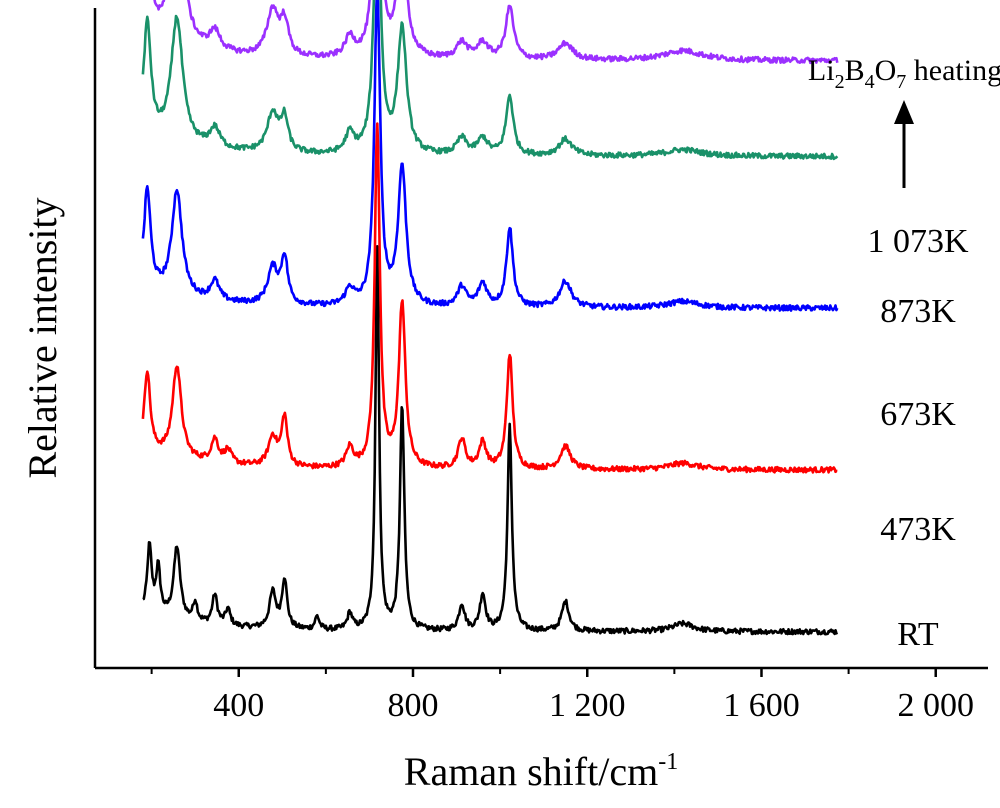 Image resolution: width=1000 pixels, height=808 pixels. I want to click on x-tick-label: 400, so click(238, 705).